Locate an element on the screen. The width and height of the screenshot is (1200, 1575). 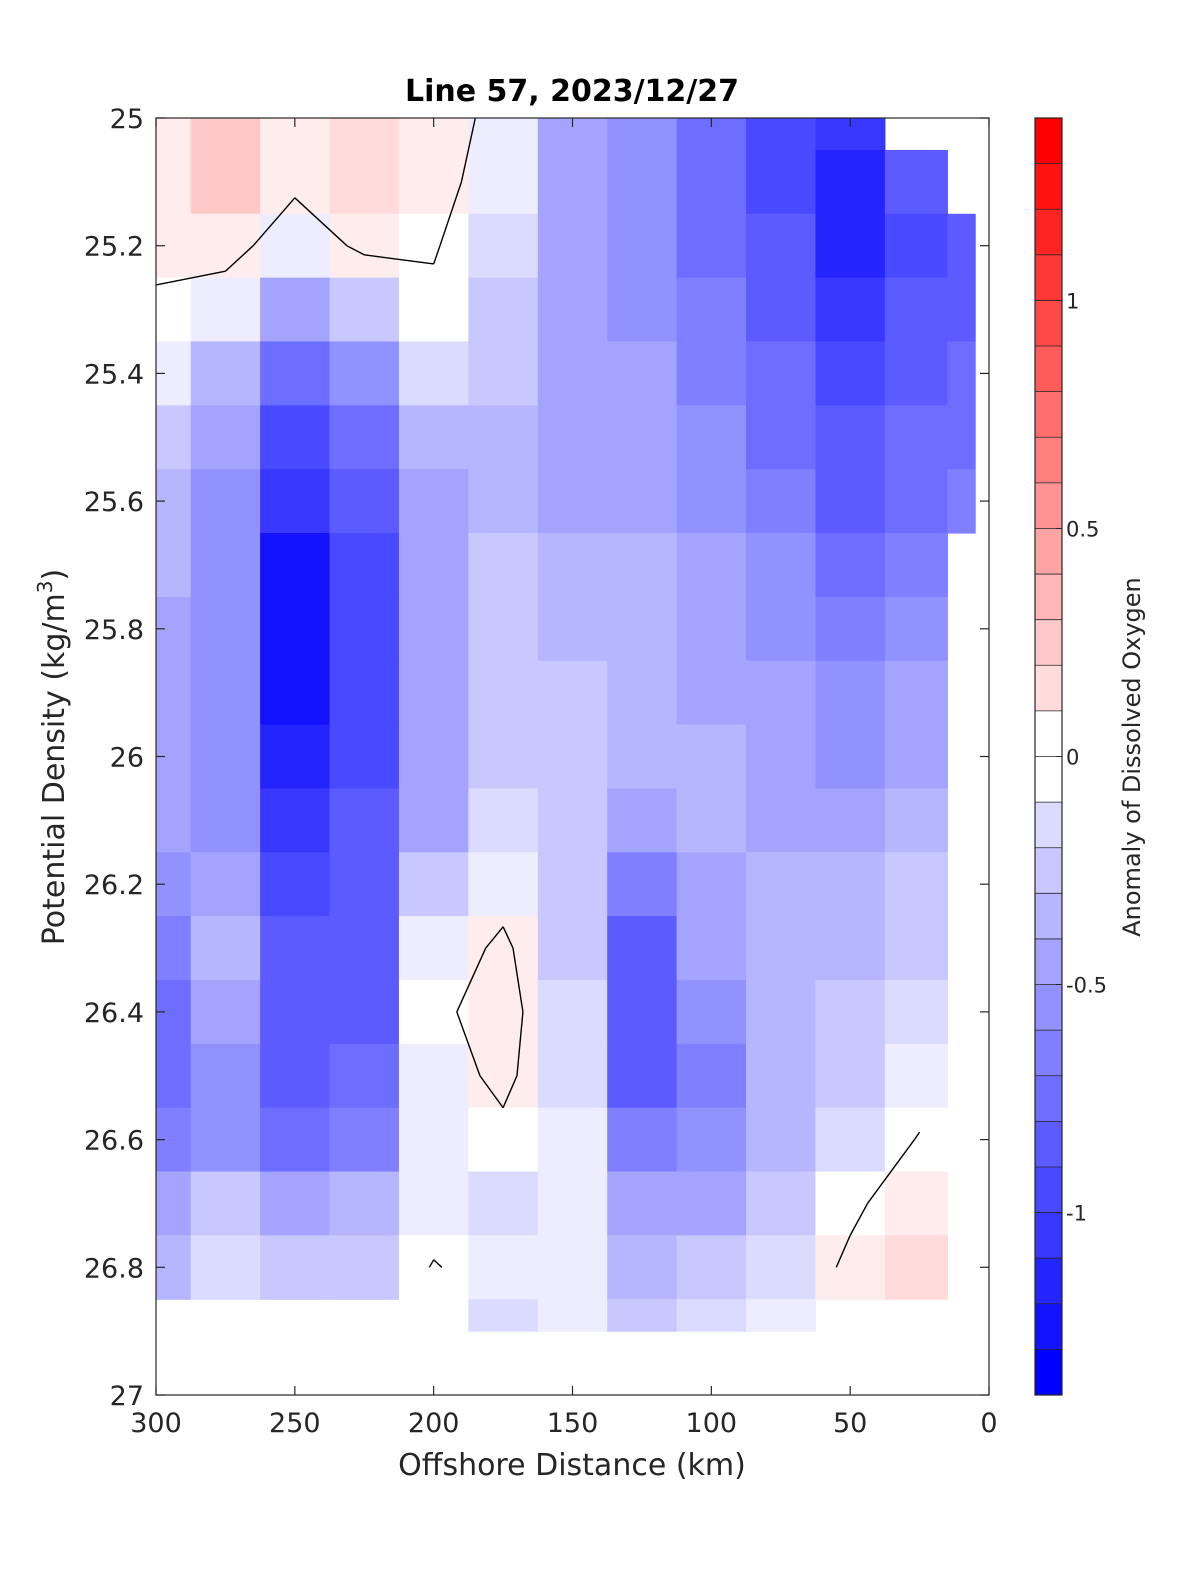
colorbar-ticks: 1 0.5 0 -0.5 -1 is located at coordinates (1081, 757).